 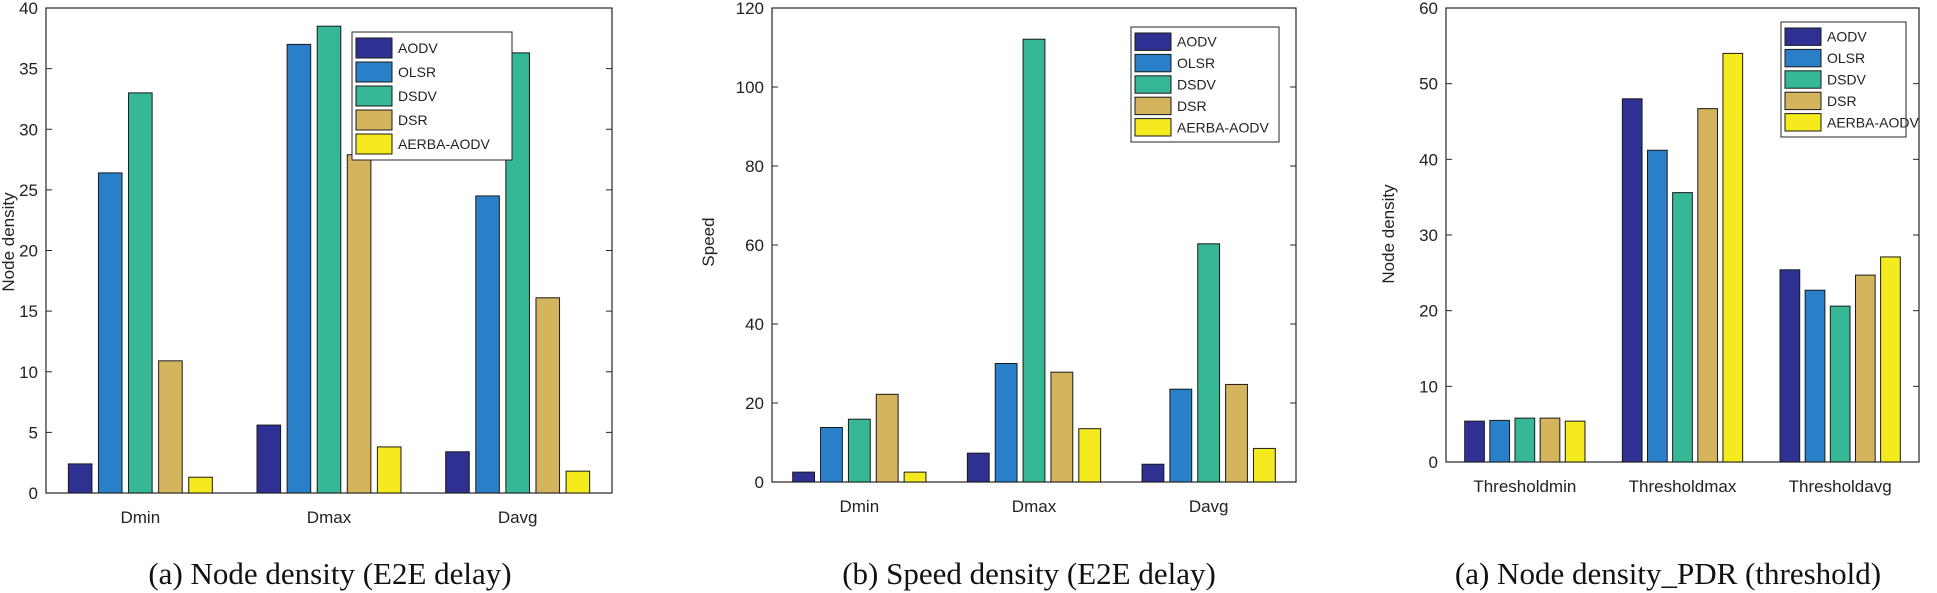 I want to click on y-tick-label: 5, so click(x=33, y=432).